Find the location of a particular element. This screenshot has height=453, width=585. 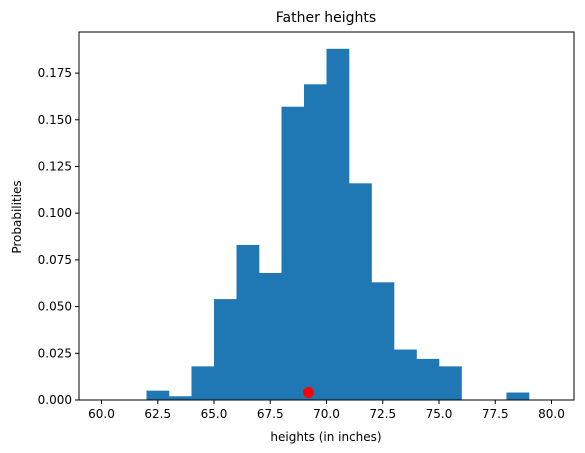

y-tick-label-7: 0.175 is located at coordinates (55, 73).